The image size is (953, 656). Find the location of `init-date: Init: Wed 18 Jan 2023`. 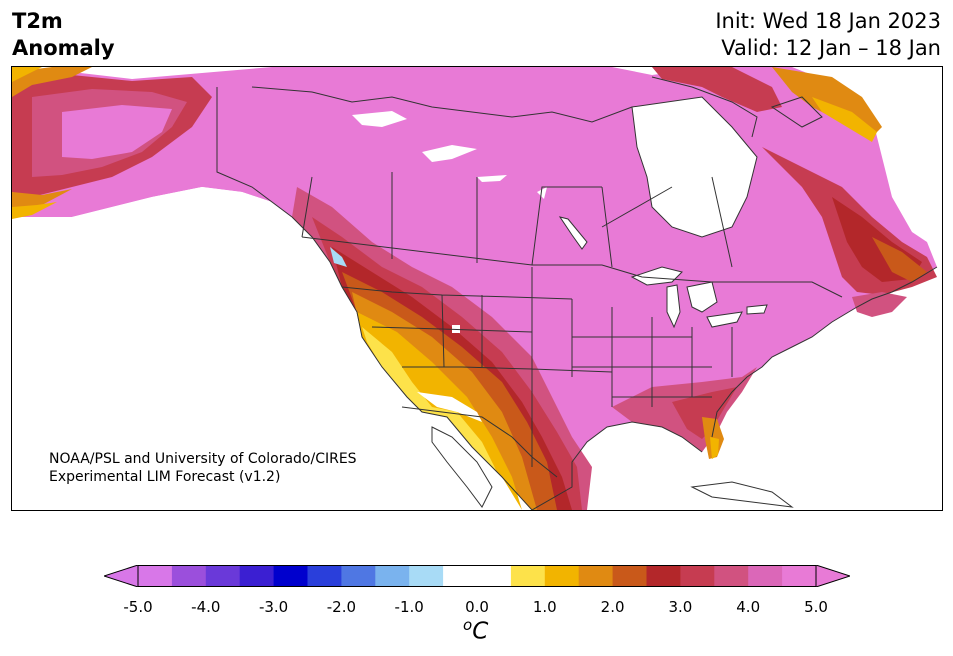

init-date: Init: Wed 18 Jan 2023 is located at coordinates (828, 21).